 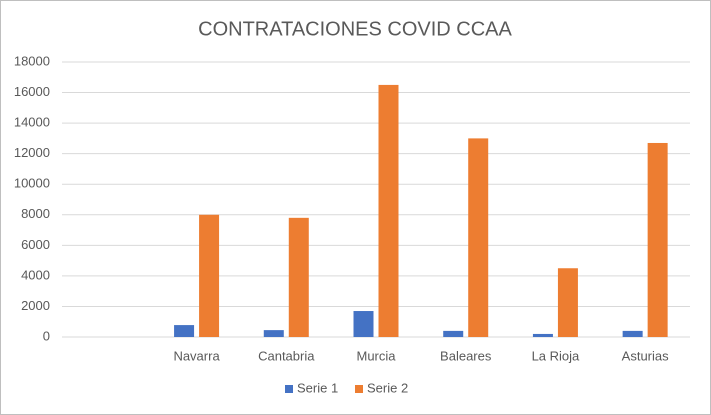 I want to click on y-tick-label: 8000, so click(x=35, y=213).